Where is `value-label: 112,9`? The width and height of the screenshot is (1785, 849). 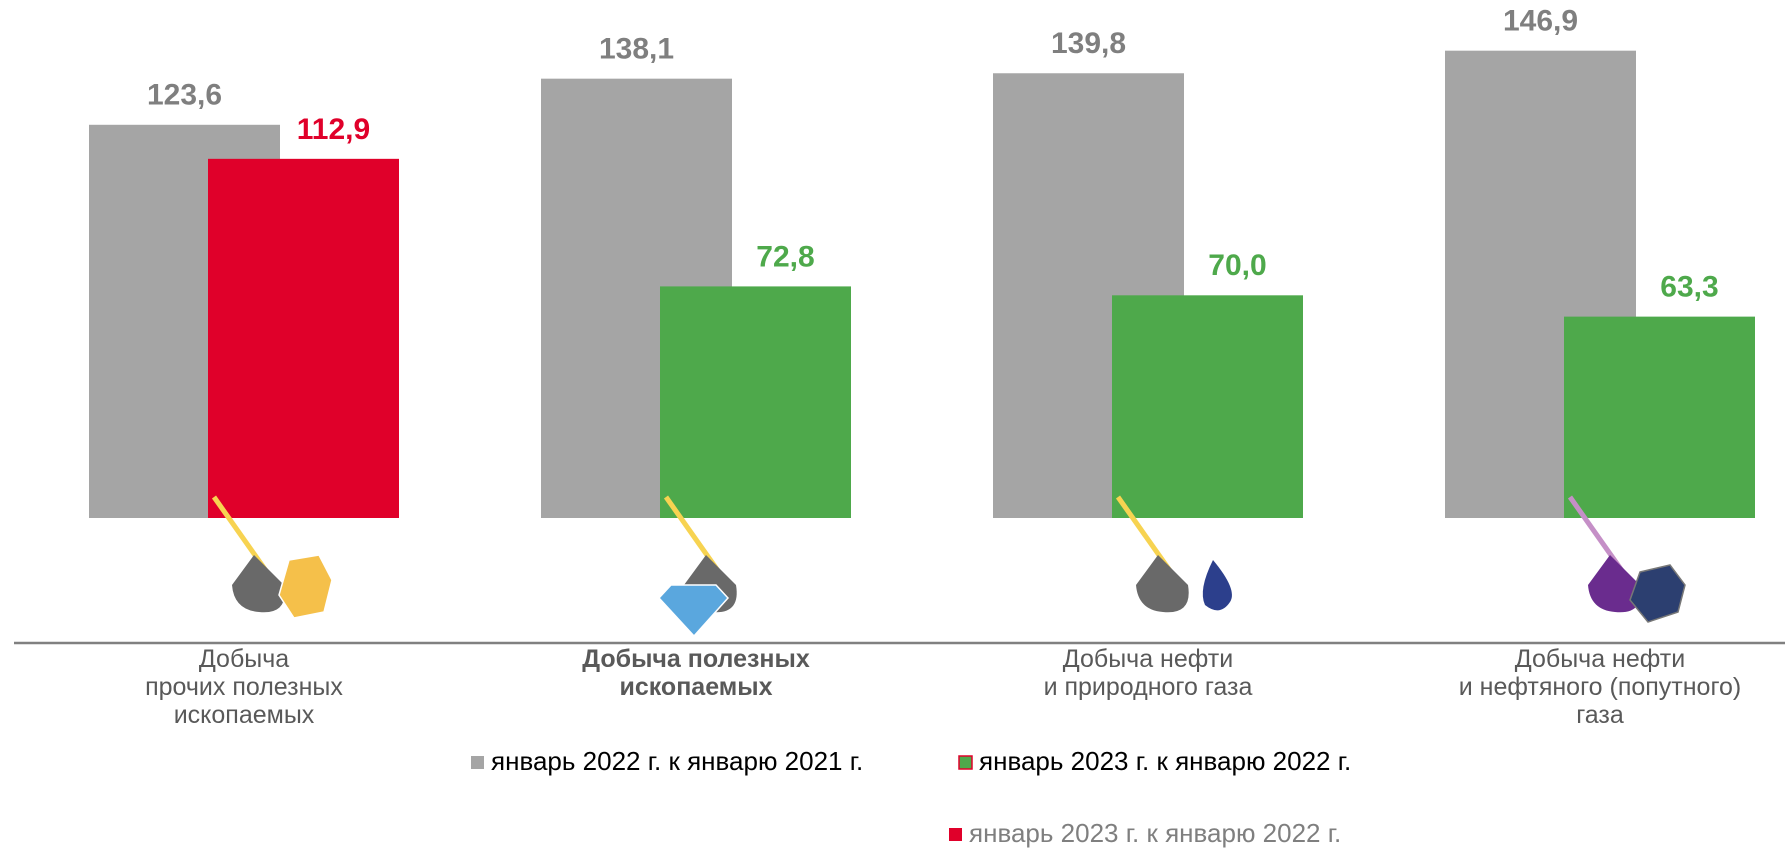 value-label: 112,9 is located at coordinates (333, 129).